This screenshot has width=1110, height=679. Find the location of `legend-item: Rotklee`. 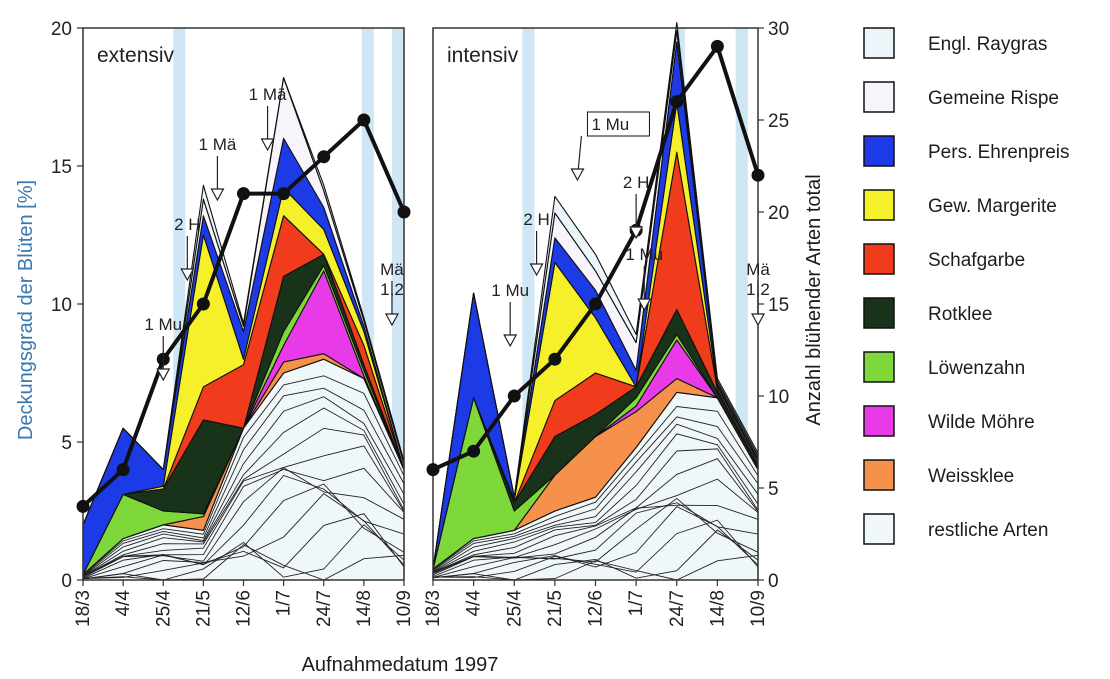

legend-item: Rotklee is located at coordinates (927, 313).